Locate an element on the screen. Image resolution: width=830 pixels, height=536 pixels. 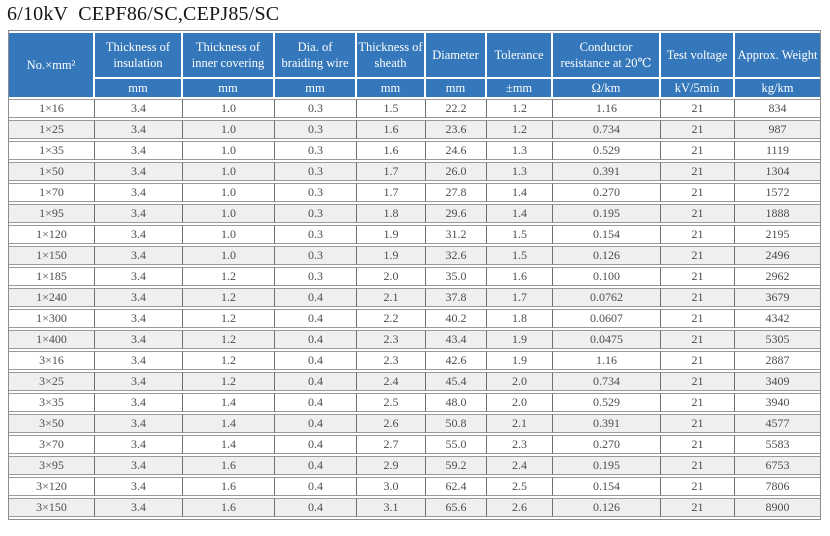
cell-diameter: 45.4 is located at coordinates (456, 382).